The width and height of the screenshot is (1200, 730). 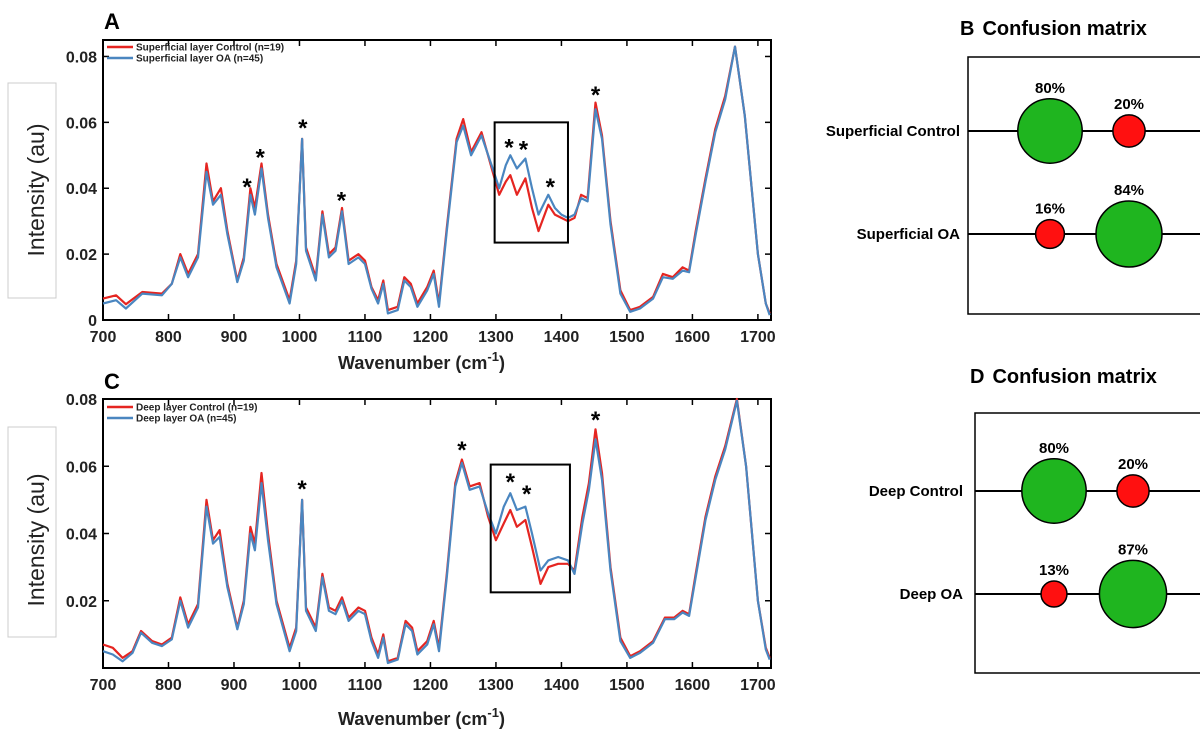 What do you see at coordinates (199, 59) in the screenshot?
I see `legend-label: Superficial layer OA (n=45)` at bounding box center [199, 59].